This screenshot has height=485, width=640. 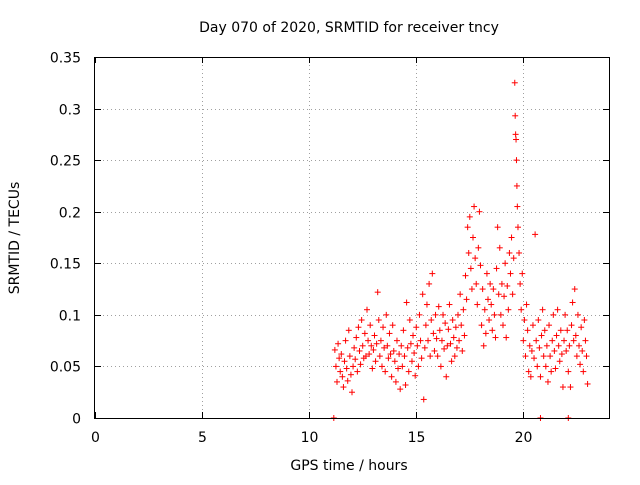 What do you see at coordinates (310, 438) in the screenshot?
I see `x-tick-label: 10` at bounding box center [310, 438].